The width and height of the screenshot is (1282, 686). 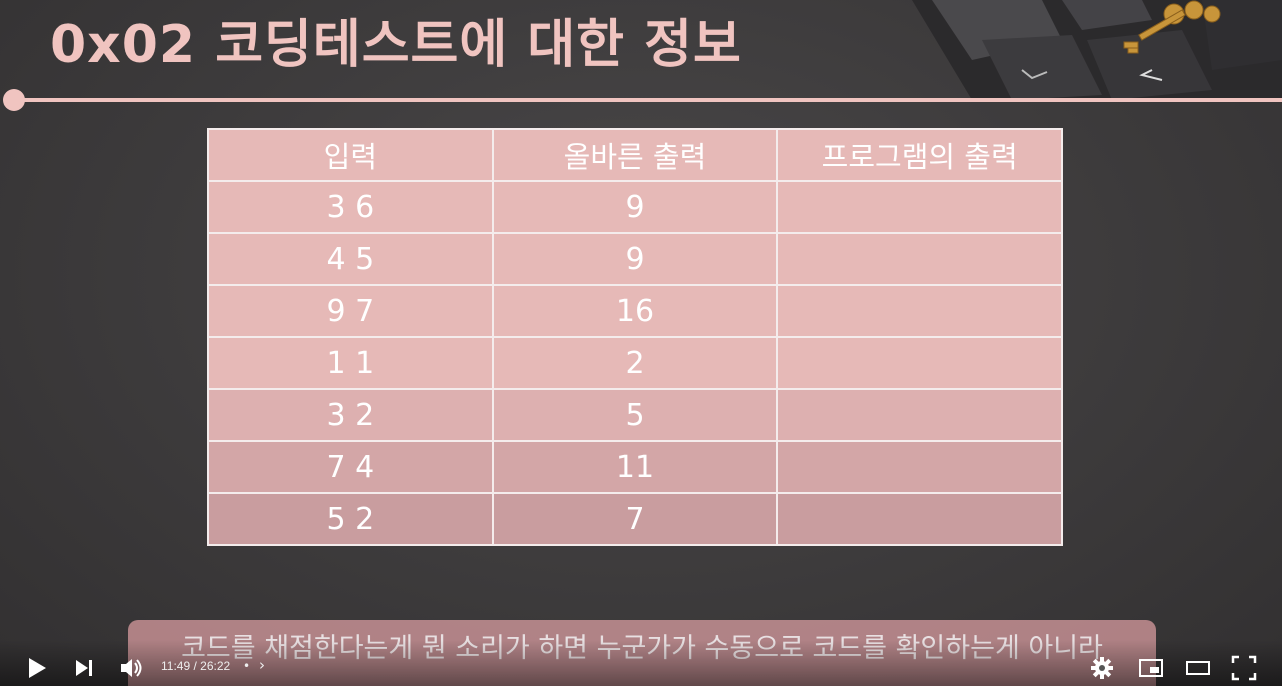 I want to click on fullscreen-button, so click(x=1244, y=670).